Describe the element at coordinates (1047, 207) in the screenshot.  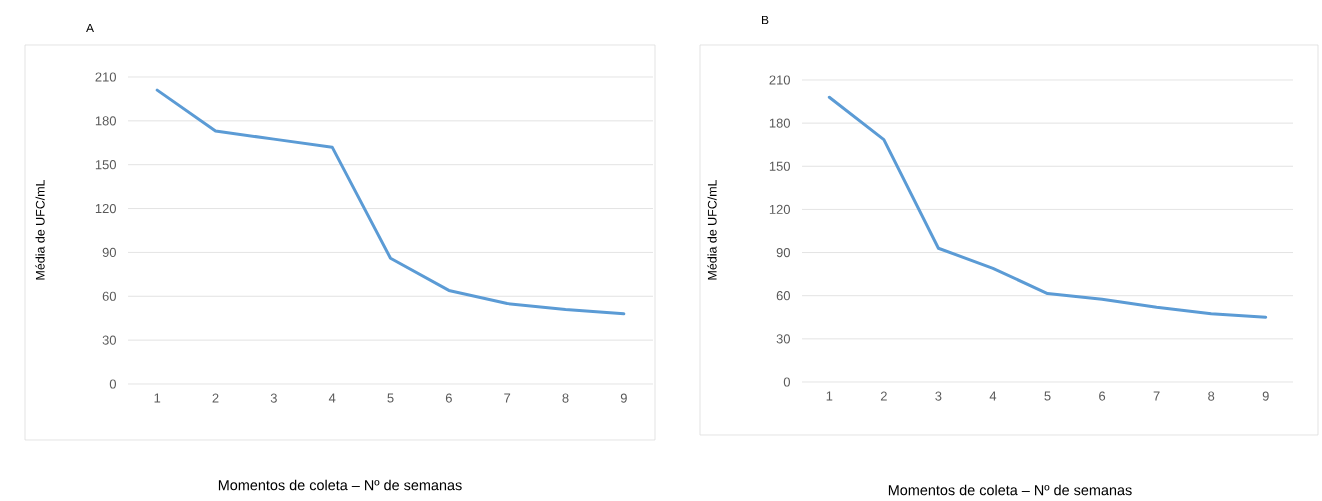
I see `line-series` at that location.